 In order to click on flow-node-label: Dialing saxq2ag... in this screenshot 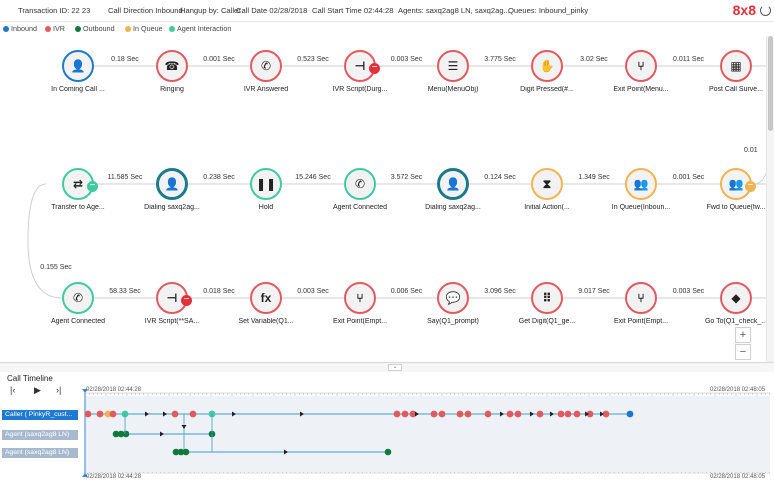, I will do `click(453, 207)`.